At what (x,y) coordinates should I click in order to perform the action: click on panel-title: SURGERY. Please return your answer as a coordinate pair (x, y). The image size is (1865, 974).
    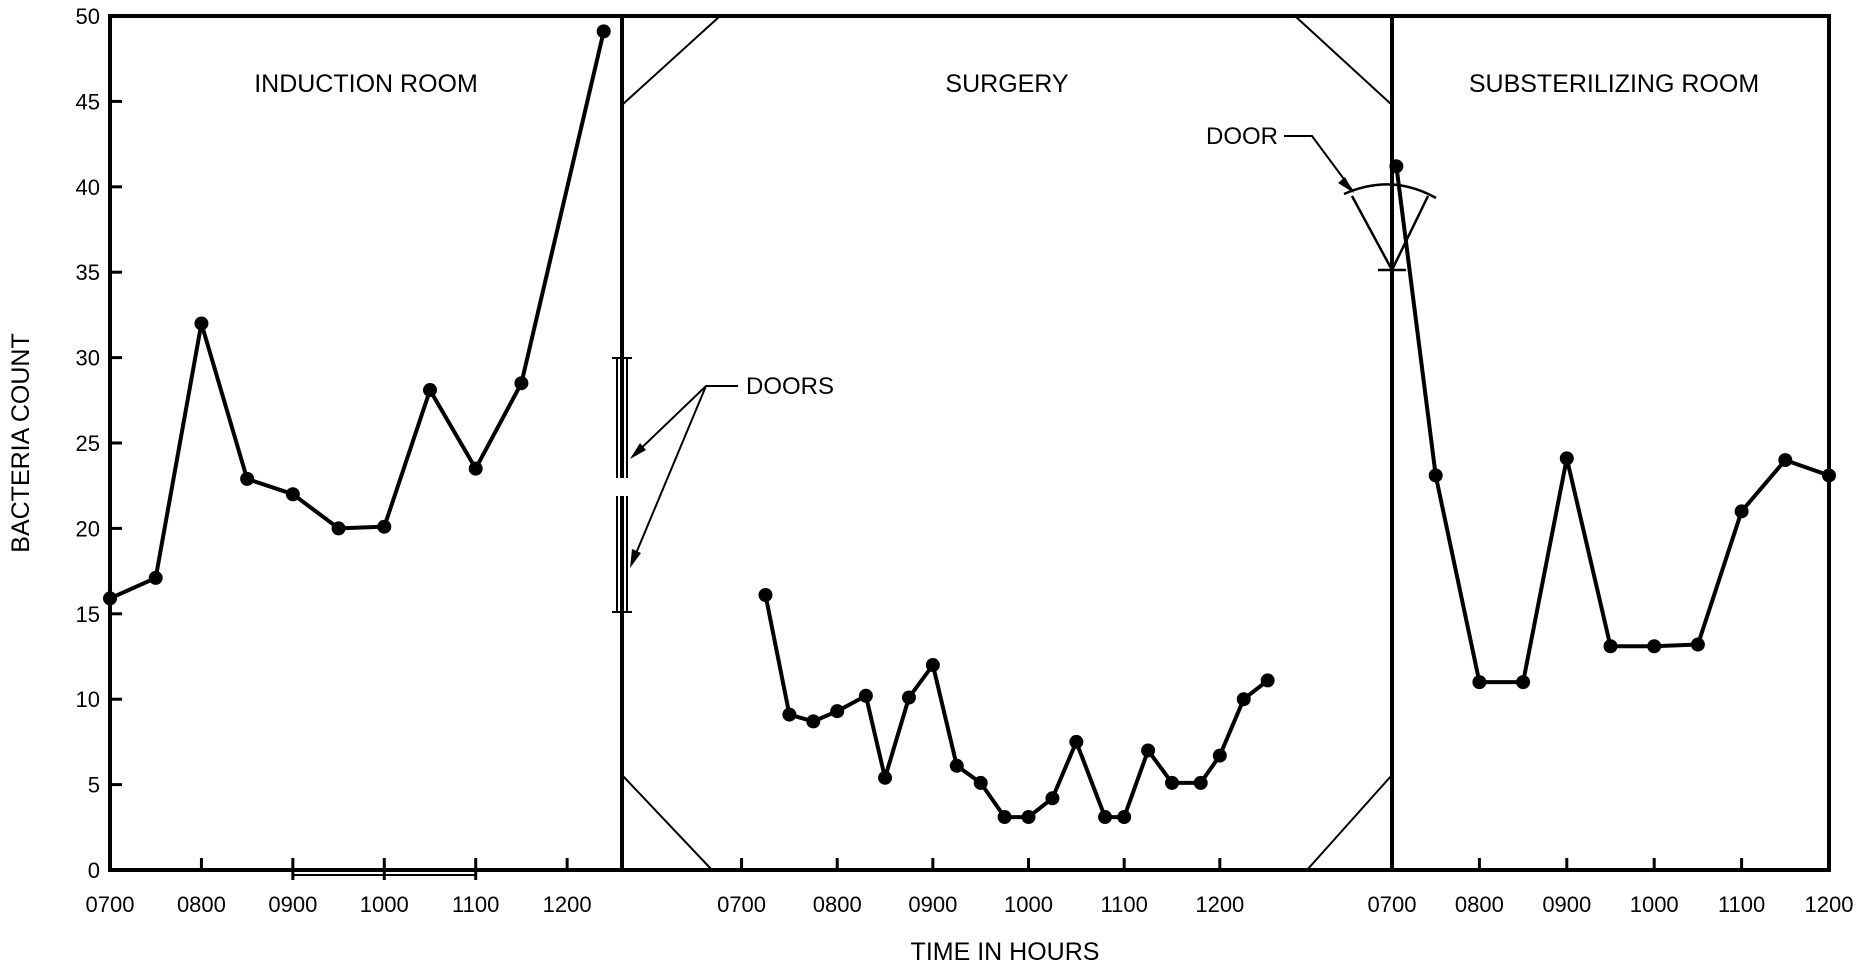
    Looking at the image, I should click on (1007, 84).